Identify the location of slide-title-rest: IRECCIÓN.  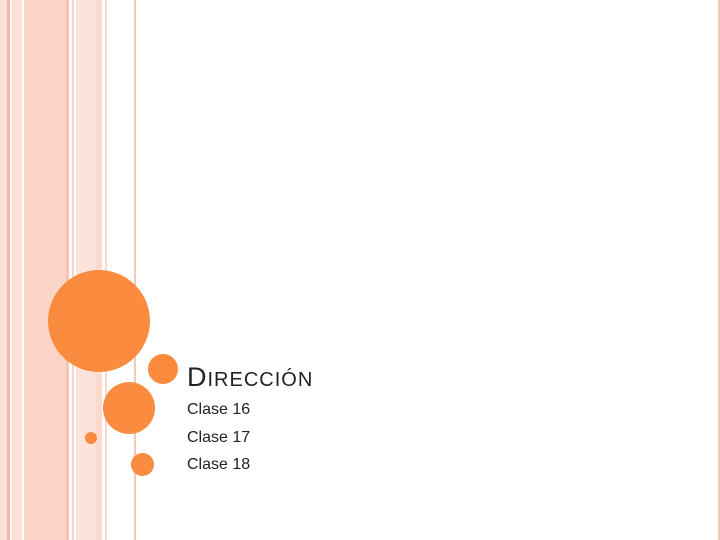
(260, 380).